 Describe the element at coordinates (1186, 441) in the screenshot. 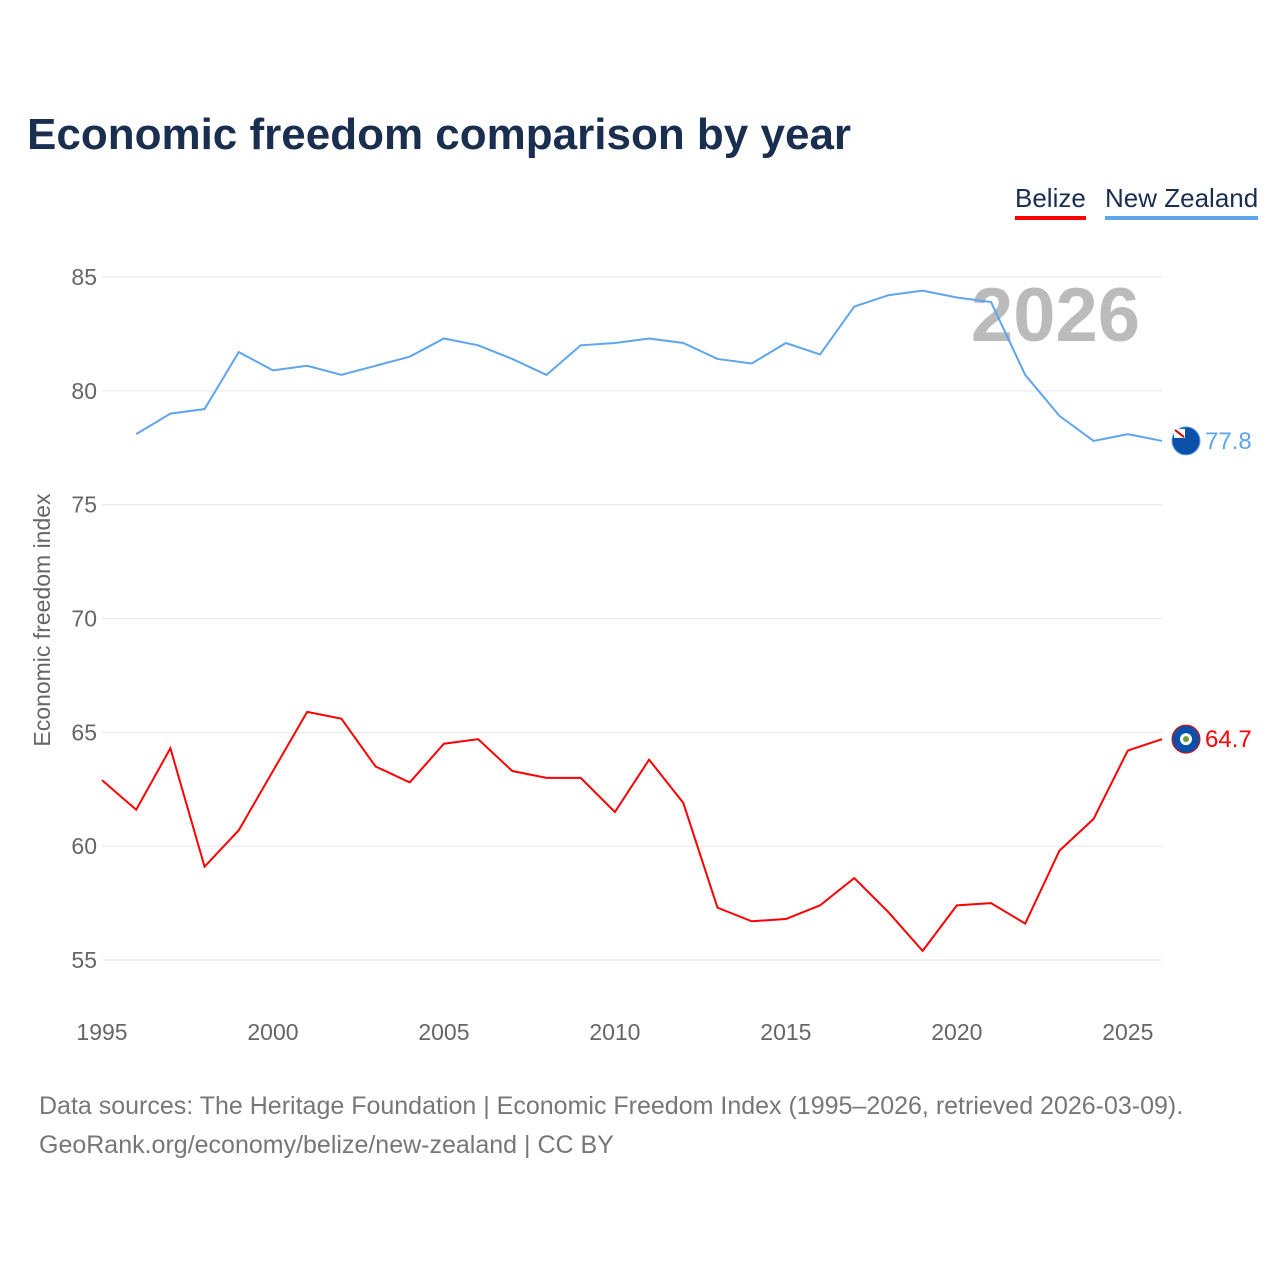

I see `new-zealand-flag-icon` at that location.